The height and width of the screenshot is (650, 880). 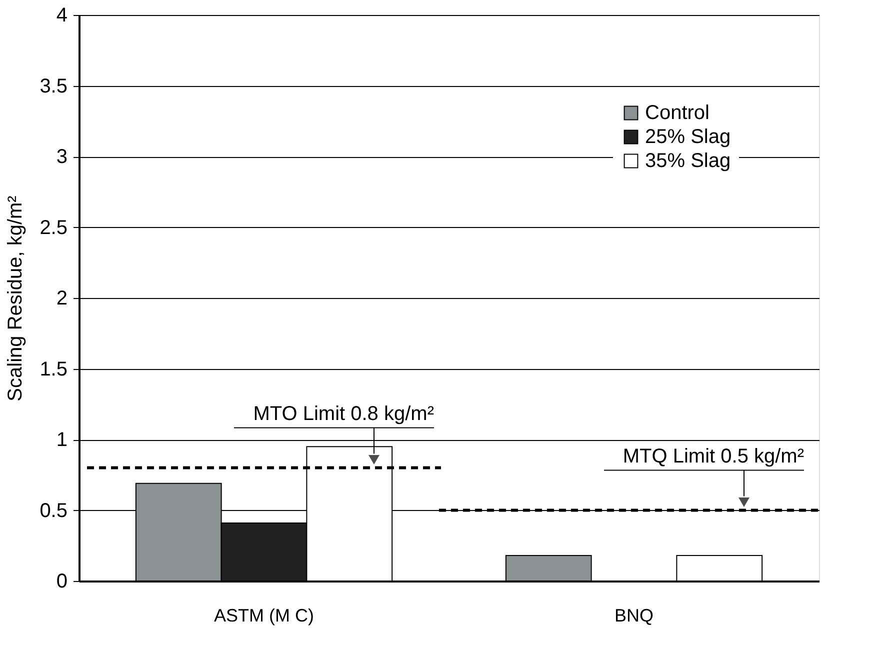 I want to click on y-tick-label: 3.5, so click(x=54, y=86).